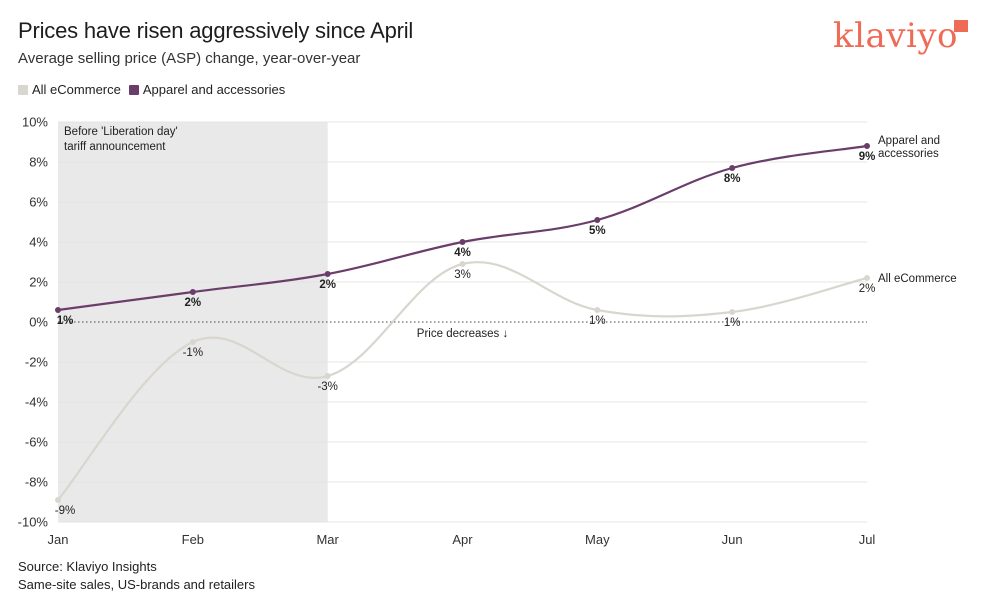 The height and width of the screenshot is (608, 992). Describe the element at coordinates (732, 179) in the screenshot. I see `data-label-apparel-jun: 8%` at that location.